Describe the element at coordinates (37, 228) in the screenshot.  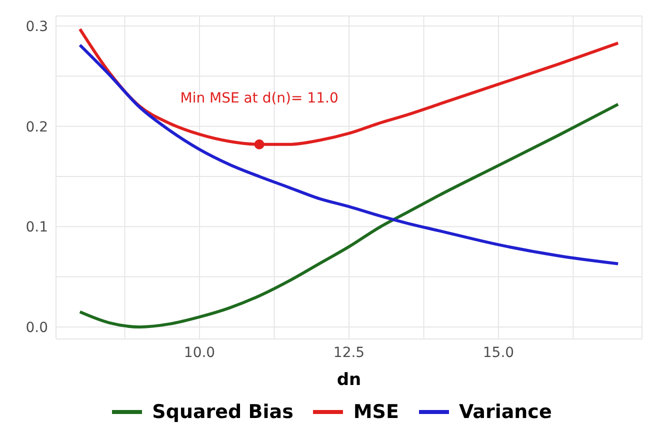
I see `y-tick-label: 0.1` at that location.